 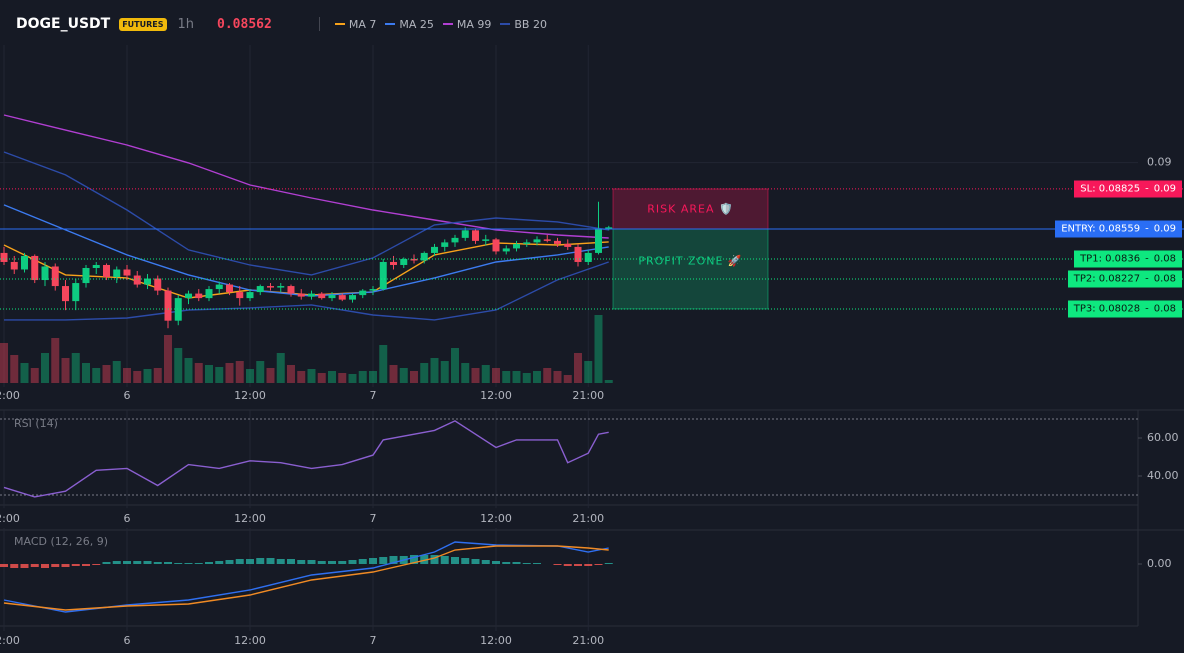 I want to click on legend-item: MA 25, so click(x=409, y=24).